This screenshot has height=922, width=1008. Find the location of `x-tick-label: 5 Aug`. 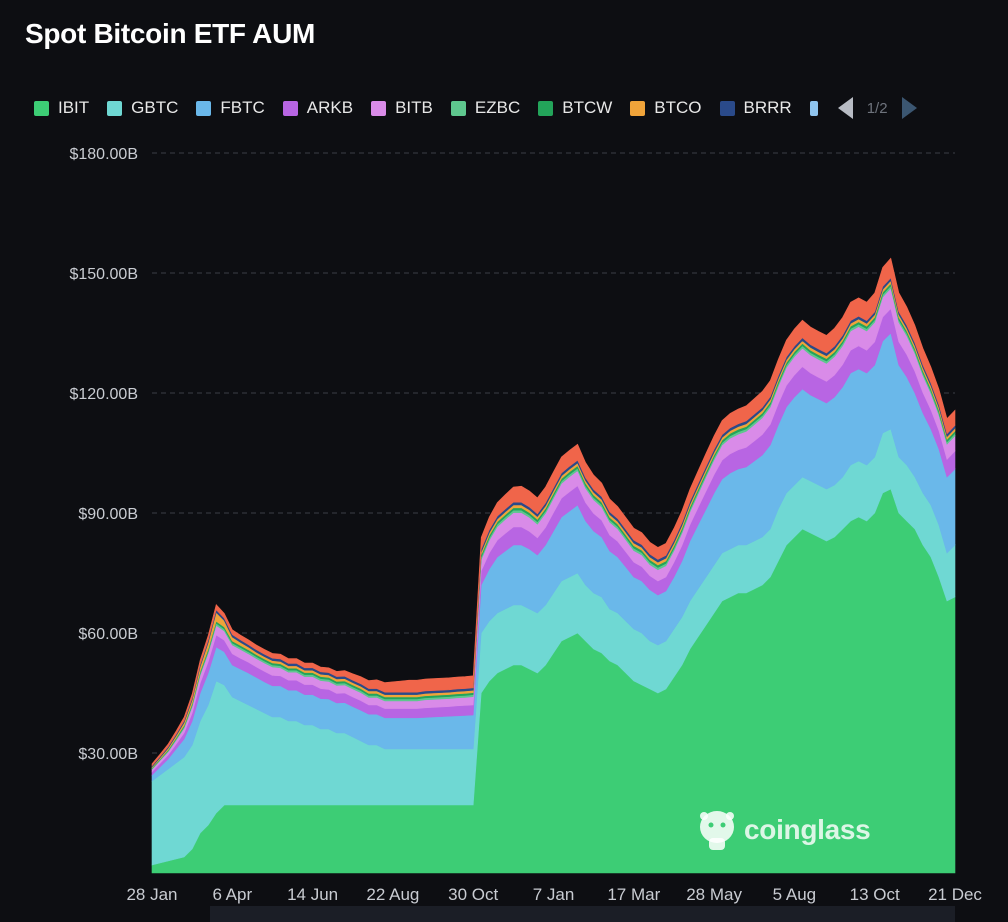

x-tick-label: 5 Aug is located at coordinates (795, 894).